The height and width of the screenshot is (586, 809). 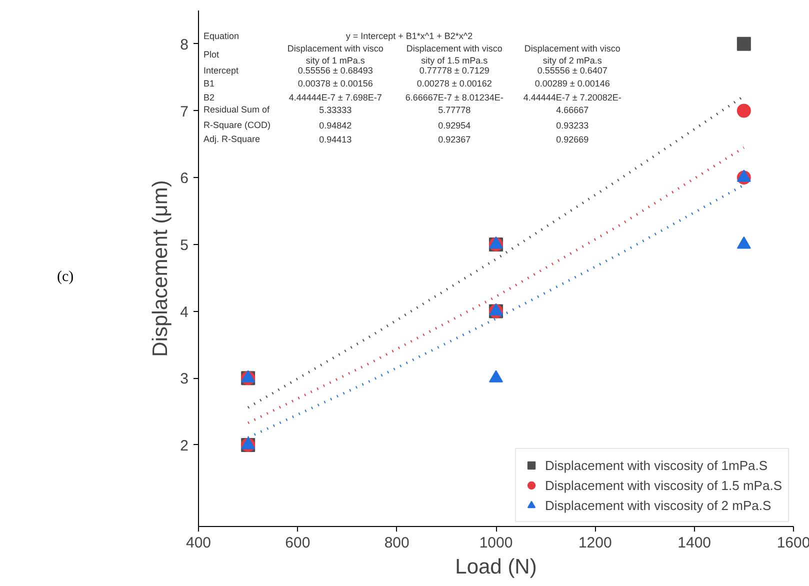 I want to click on y-tick-label: 2, so click(x=184, y=445).